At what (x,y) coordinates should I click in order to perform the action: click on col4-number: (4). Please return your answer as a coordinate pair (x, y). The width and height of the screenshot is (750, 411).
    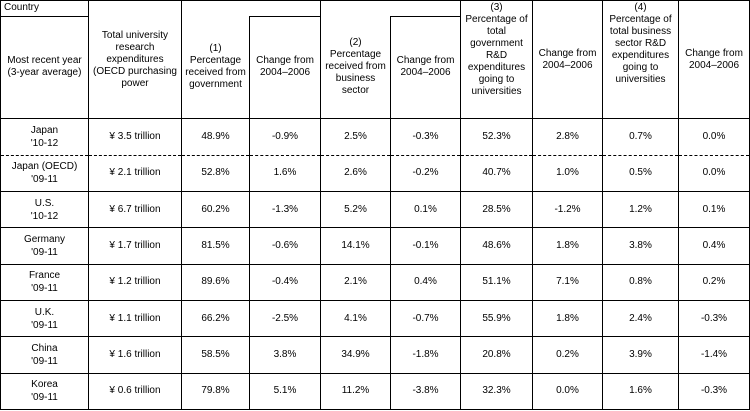
    Looking at the image, I should click on (640, 7).